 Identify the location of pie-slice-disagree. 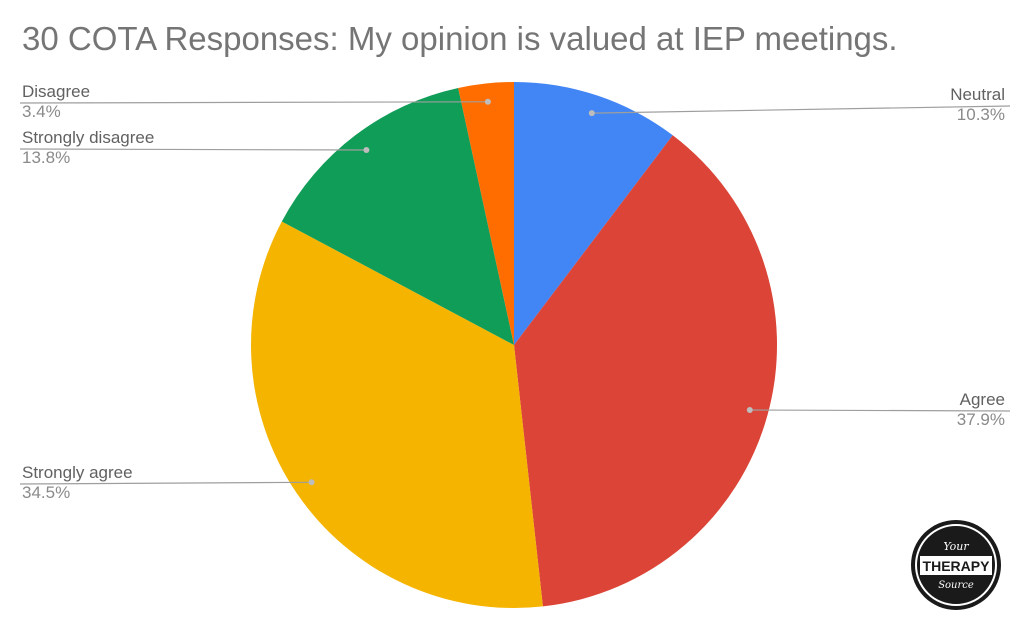
(486, 213).